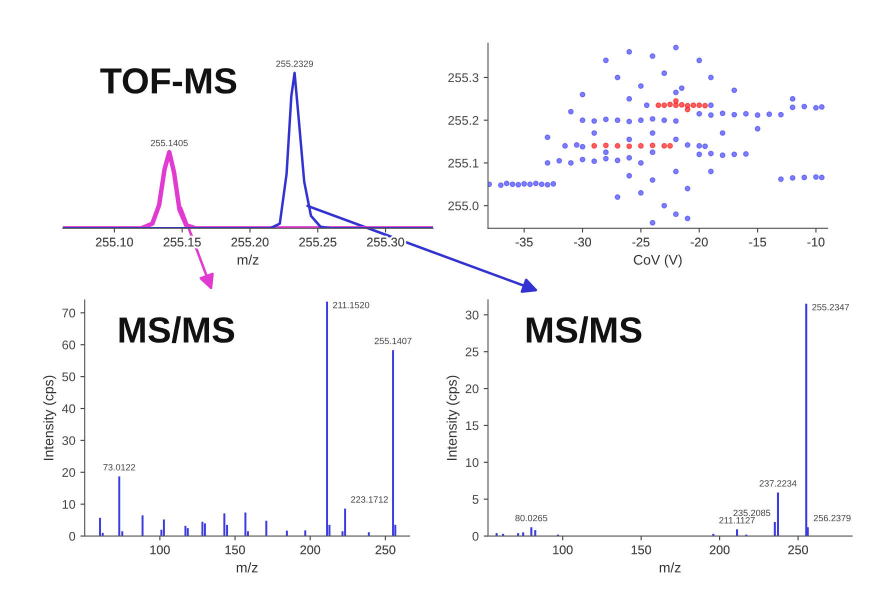 The width and height of the screenshot is (873, 593). Describe the element at coordinates (699, 242) in the screenshot. I see `x-tick-label: -20` at that location.